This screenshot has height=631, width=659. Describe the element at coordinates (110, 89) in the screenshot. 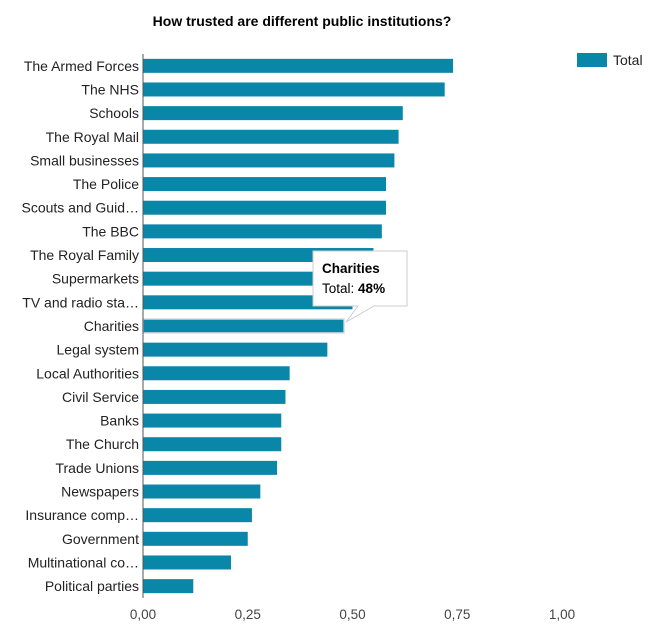

I see `category-label-1: The NHS` at that location.